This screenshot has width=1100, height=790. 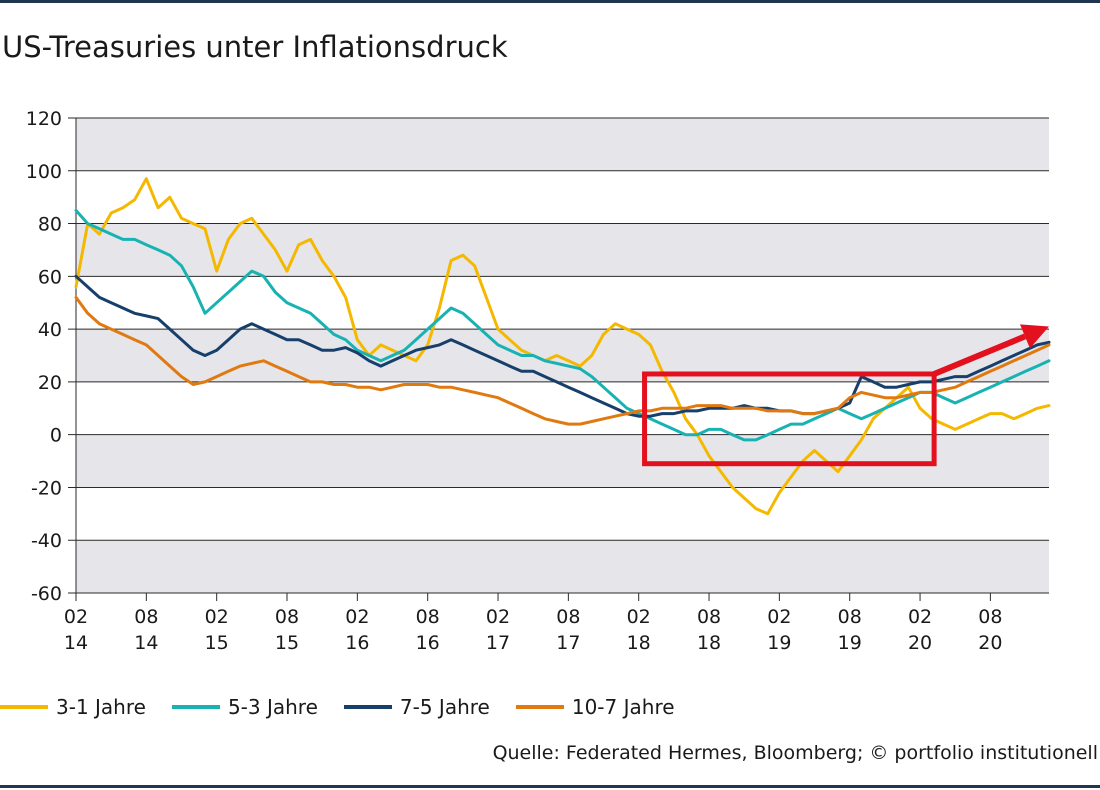 I want to click on legend-item: 5-3 Jahre, so click(x=244, y=707).